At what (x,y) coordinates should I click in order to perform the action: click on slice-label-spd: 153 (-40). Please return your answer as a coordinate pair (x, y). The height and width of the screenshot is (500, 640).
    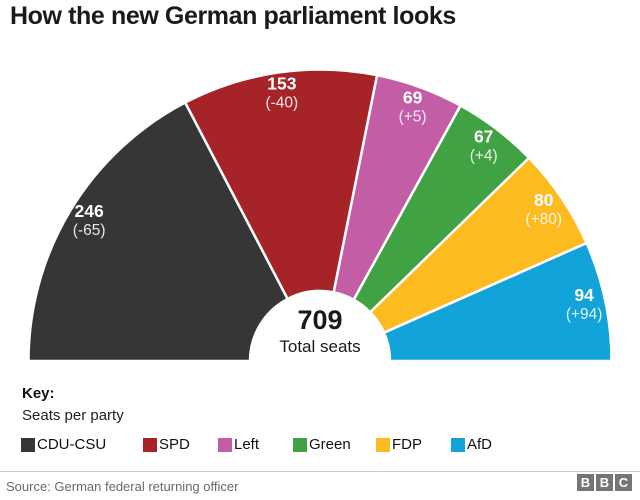
    Looking at the image, I should click on (281, 93).